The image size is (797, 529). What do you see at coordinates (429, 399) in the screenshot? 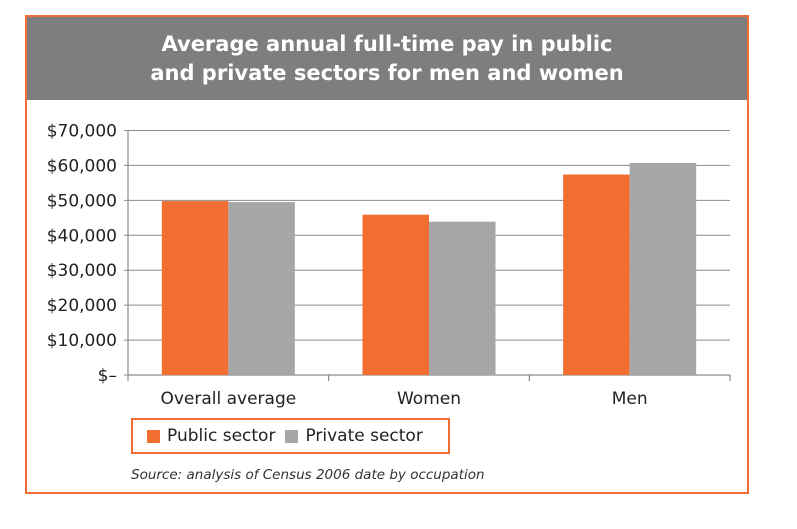
I see `x-tick-label: Women` at bounding box center [429, 399].